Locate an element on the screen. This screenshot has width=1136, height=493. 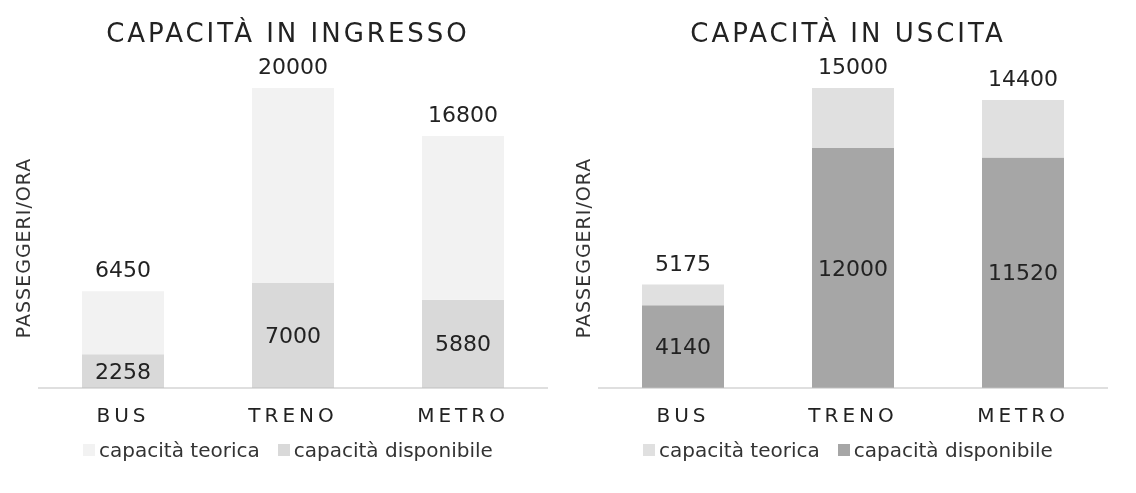
data-label: 2258 is located at coordinates (123, 371).